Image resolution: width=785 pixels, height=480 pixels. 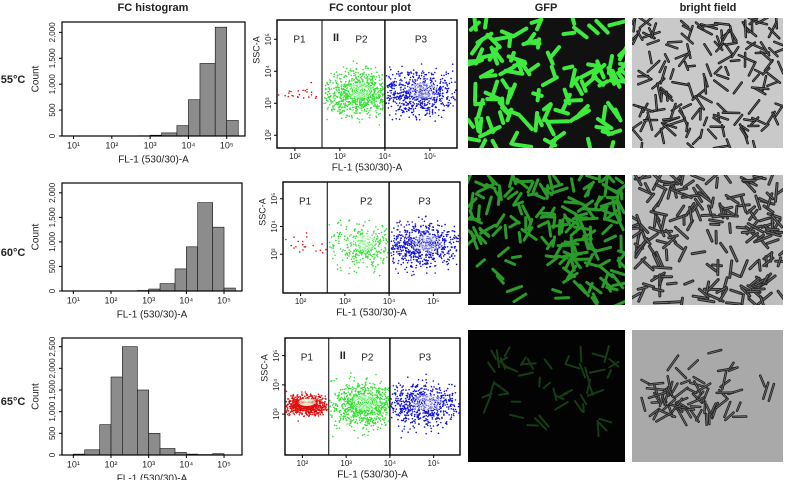 I want to click on x-tick-label: 10⁵, so click(x=434, y=463).